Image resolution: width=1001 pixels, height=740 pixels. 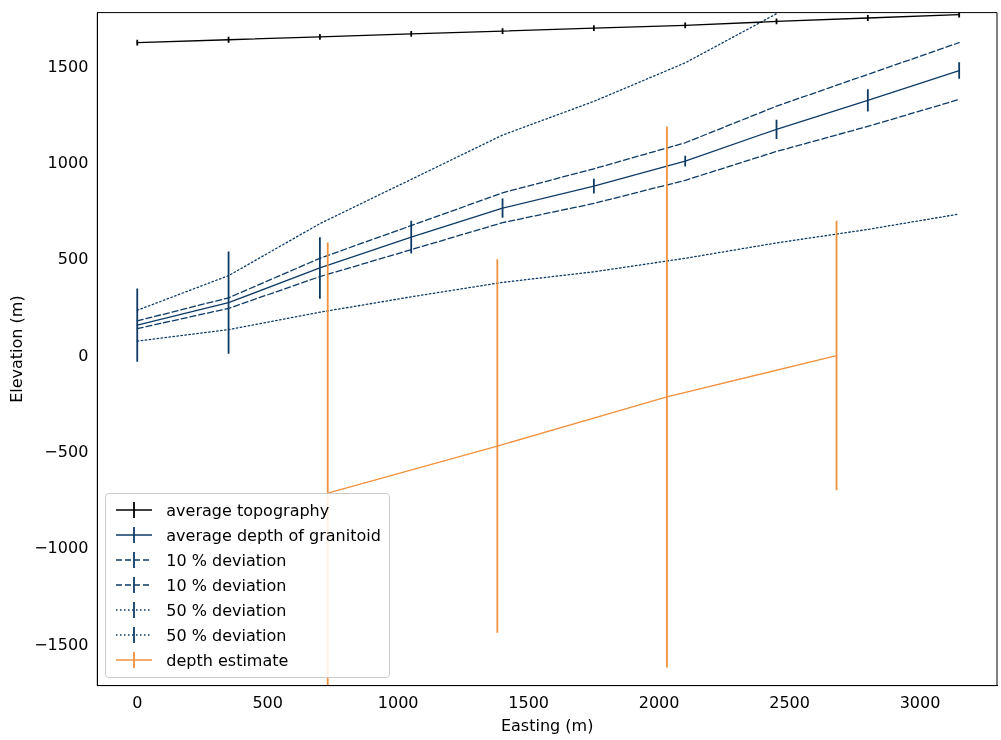 I want to click on y-axis-title: Elevation (m), so click(x=16, y=349).